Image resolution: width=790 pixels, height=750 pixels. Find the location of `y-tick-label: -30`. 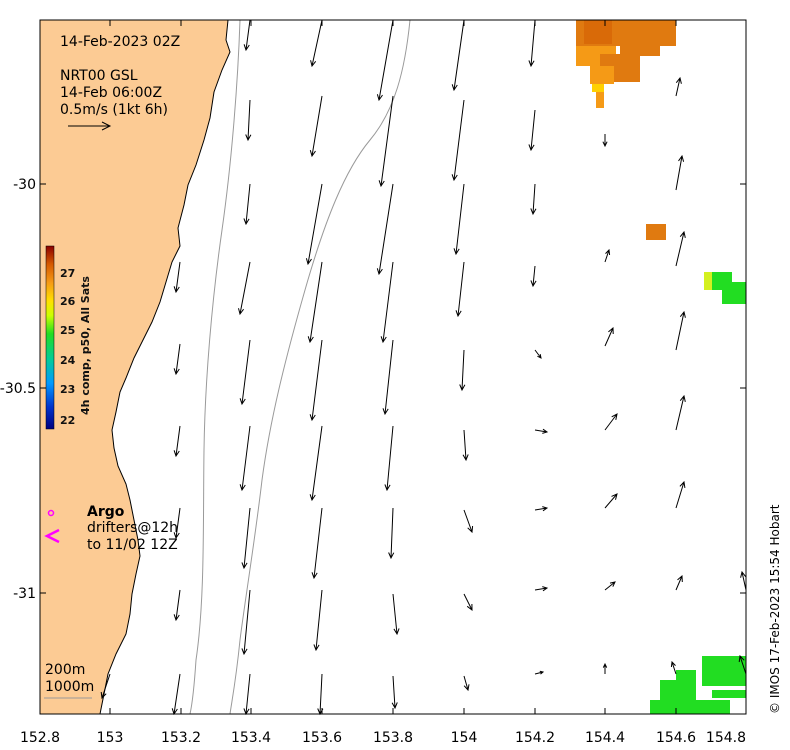

y-tick-label: -30 is located at coordinates (24, 185).